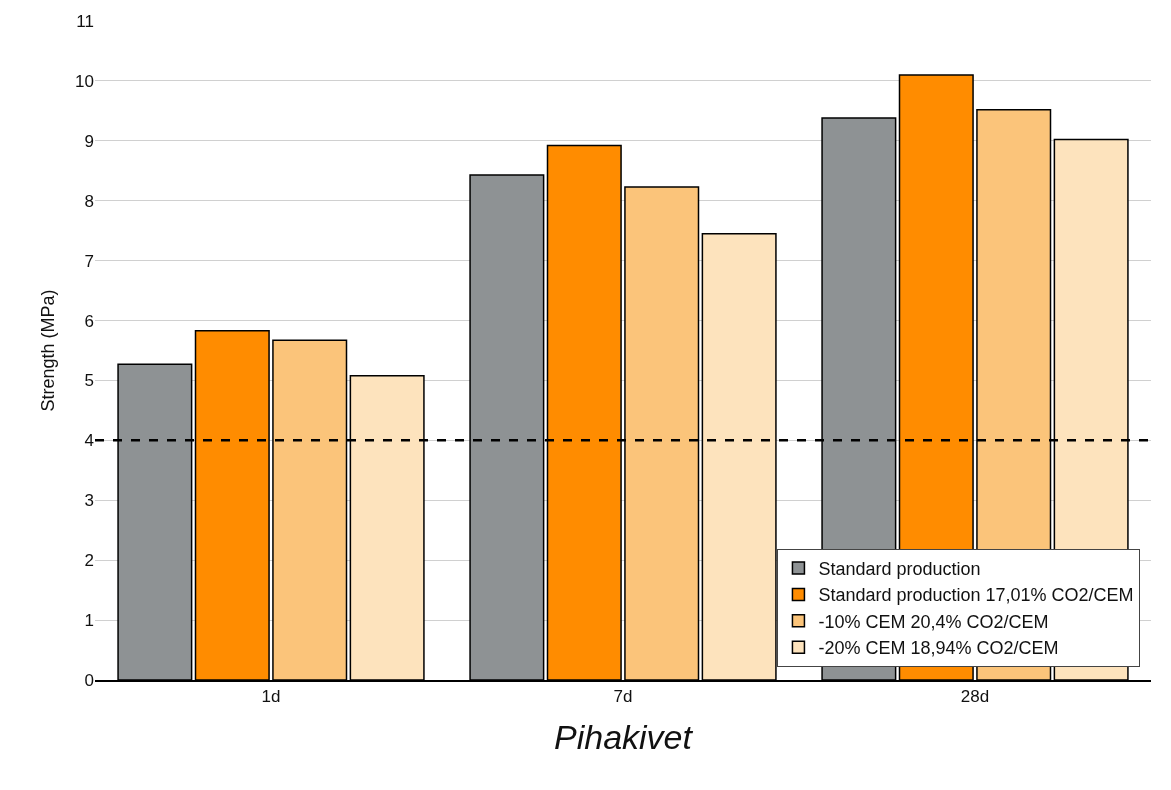  Describe the element at coordinates (89, 321) in the screenshot. I see `y-tick-label: 6` at that location.